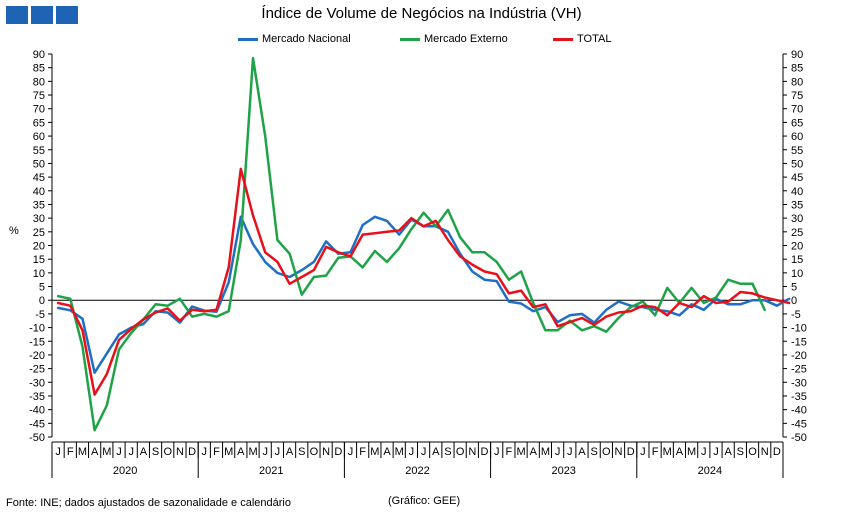 This screenshot has width=843, height=518. Describe the element at coordinates (42, 288) in the screenshot. I see `y-tick-label-left: 5` at that location.